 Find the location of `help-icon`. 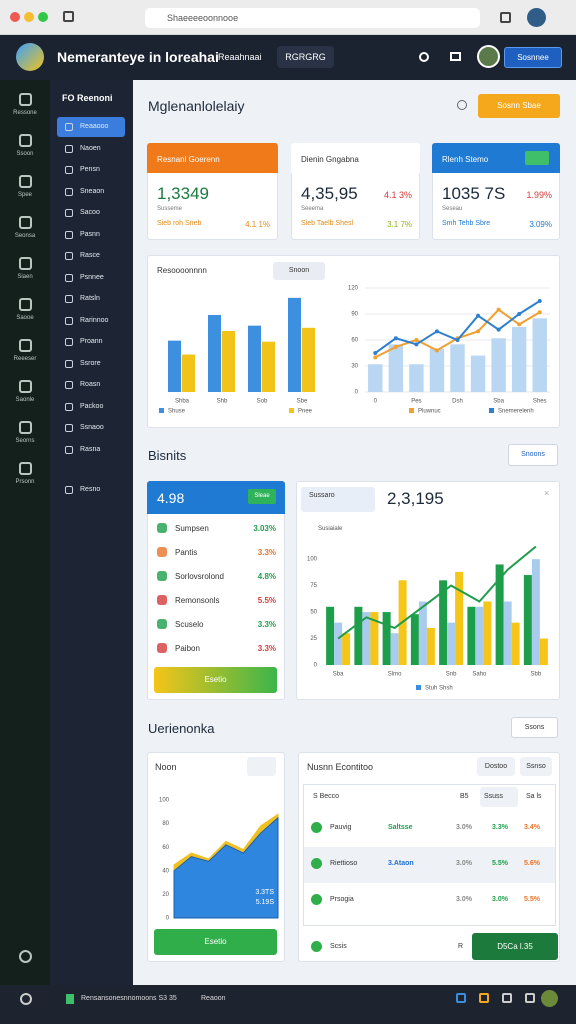

help-icon is located at coordinates (462, 105).